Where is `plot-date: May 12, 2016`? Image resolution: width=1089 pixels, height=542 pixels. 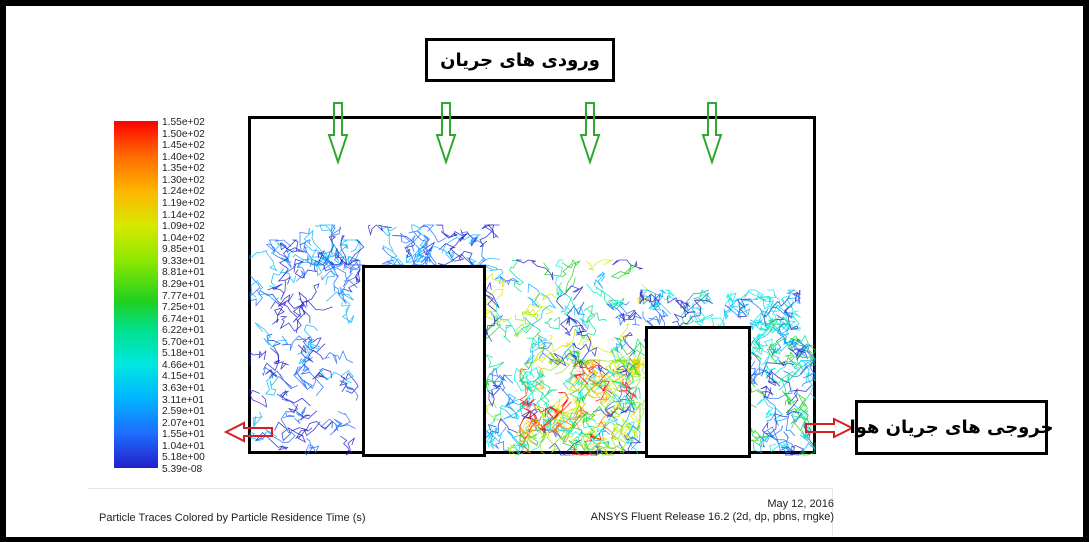 plot-date: May 12, 2016 is located at coordinates (800, 504).